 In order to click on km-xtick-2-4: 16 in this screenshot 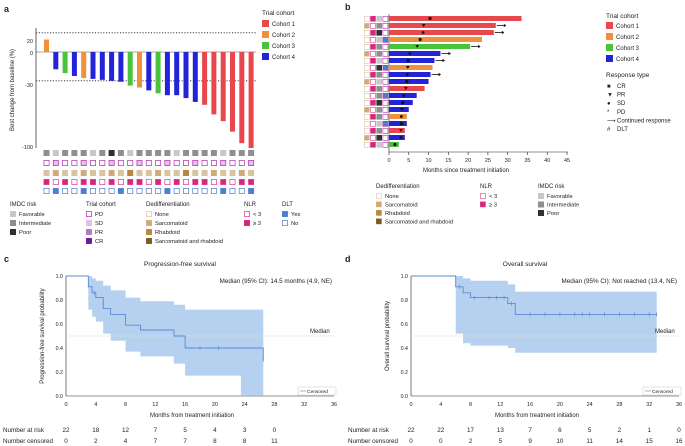, I will do `click(185, 405)`.